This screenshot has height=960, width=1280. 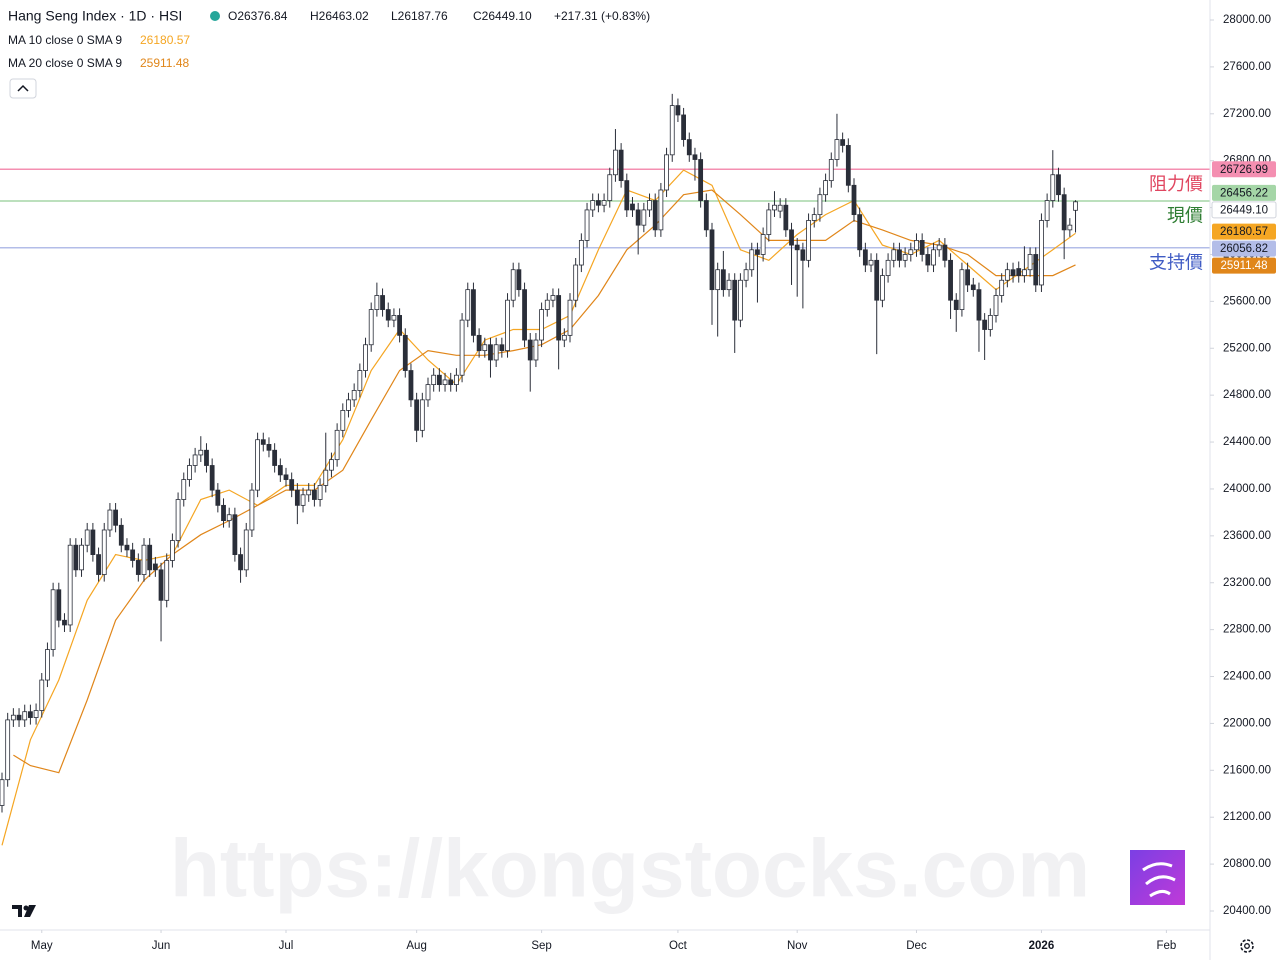 What do you see at coordinates (161, 946) in the screenshot?
I see `x-tick-label: Jun` at bounding box center [161, 946].